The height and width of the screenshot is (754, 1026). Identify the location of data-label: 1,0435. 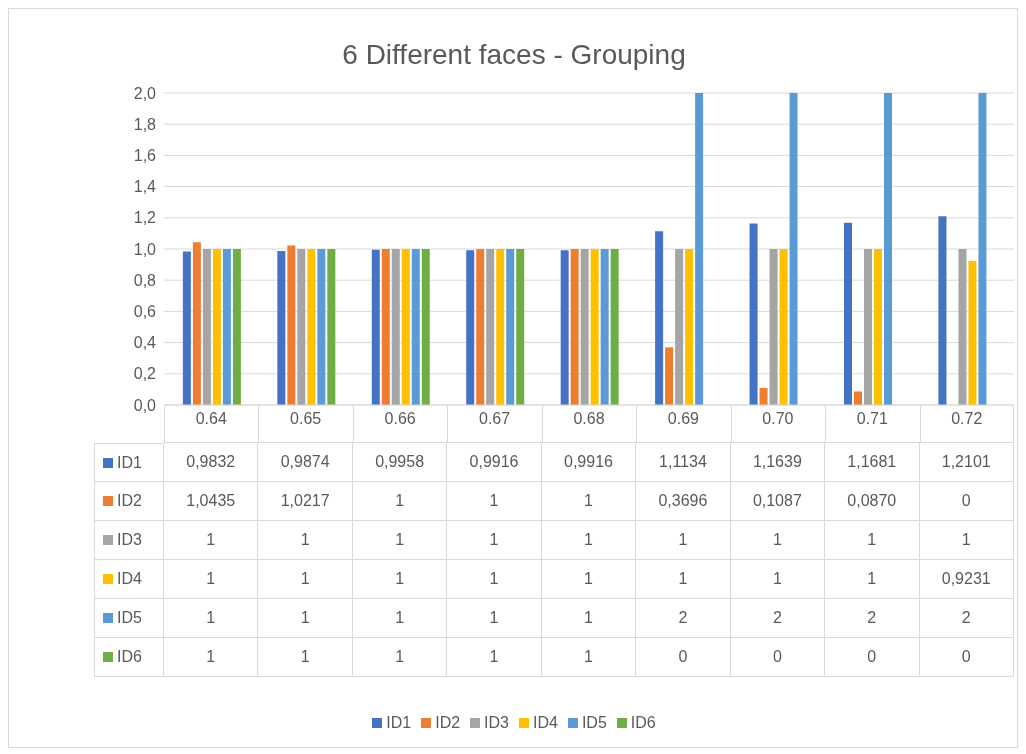
(211, 501).